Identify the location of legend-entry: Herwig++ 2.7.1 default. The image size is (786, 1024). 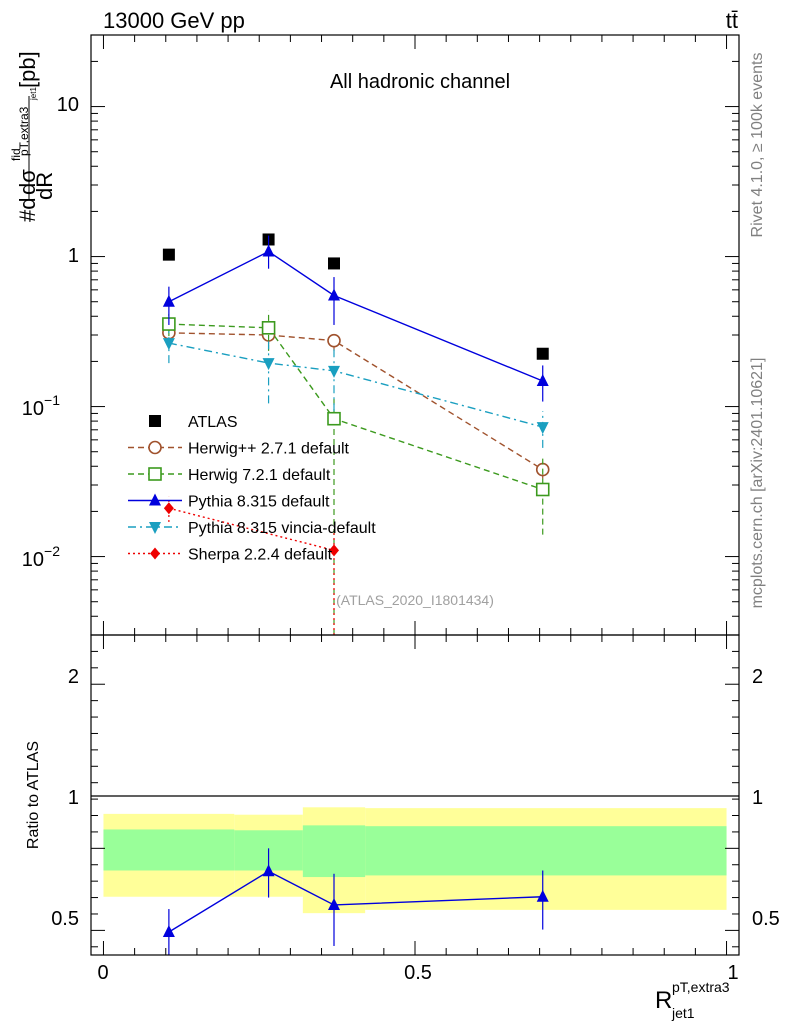
(239, 449).